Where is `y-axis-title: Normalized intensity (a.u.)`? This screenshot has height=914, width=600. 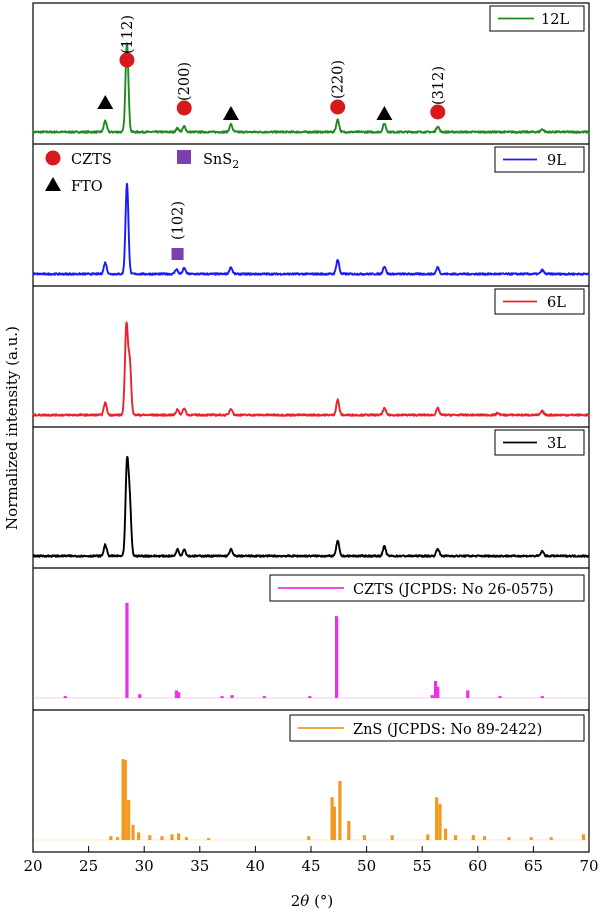
y-axis-title: Normalized intensity (a.u.) is located at coordinates (12, 428).